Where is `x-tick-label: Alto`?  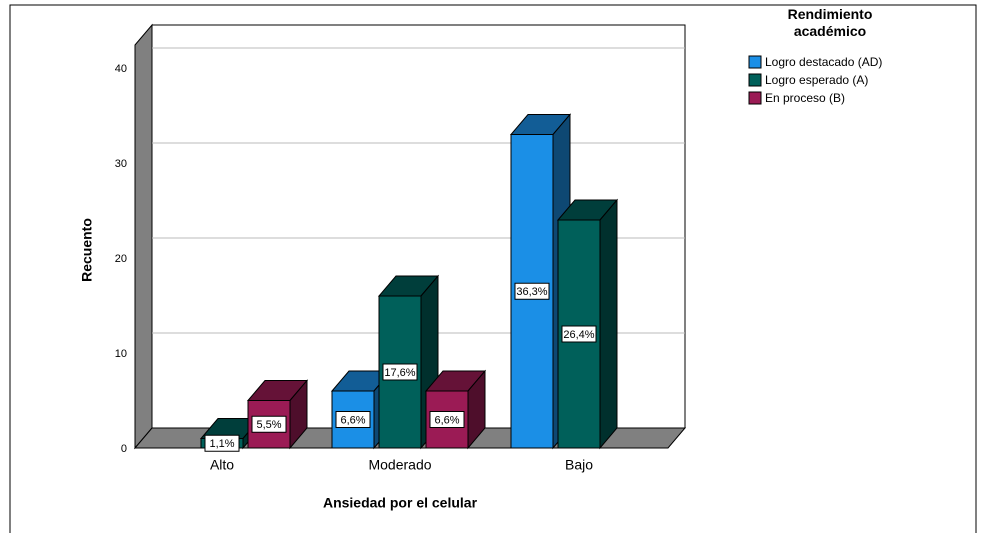 x-tick-label: Alto is located at coordinates (222, 465).